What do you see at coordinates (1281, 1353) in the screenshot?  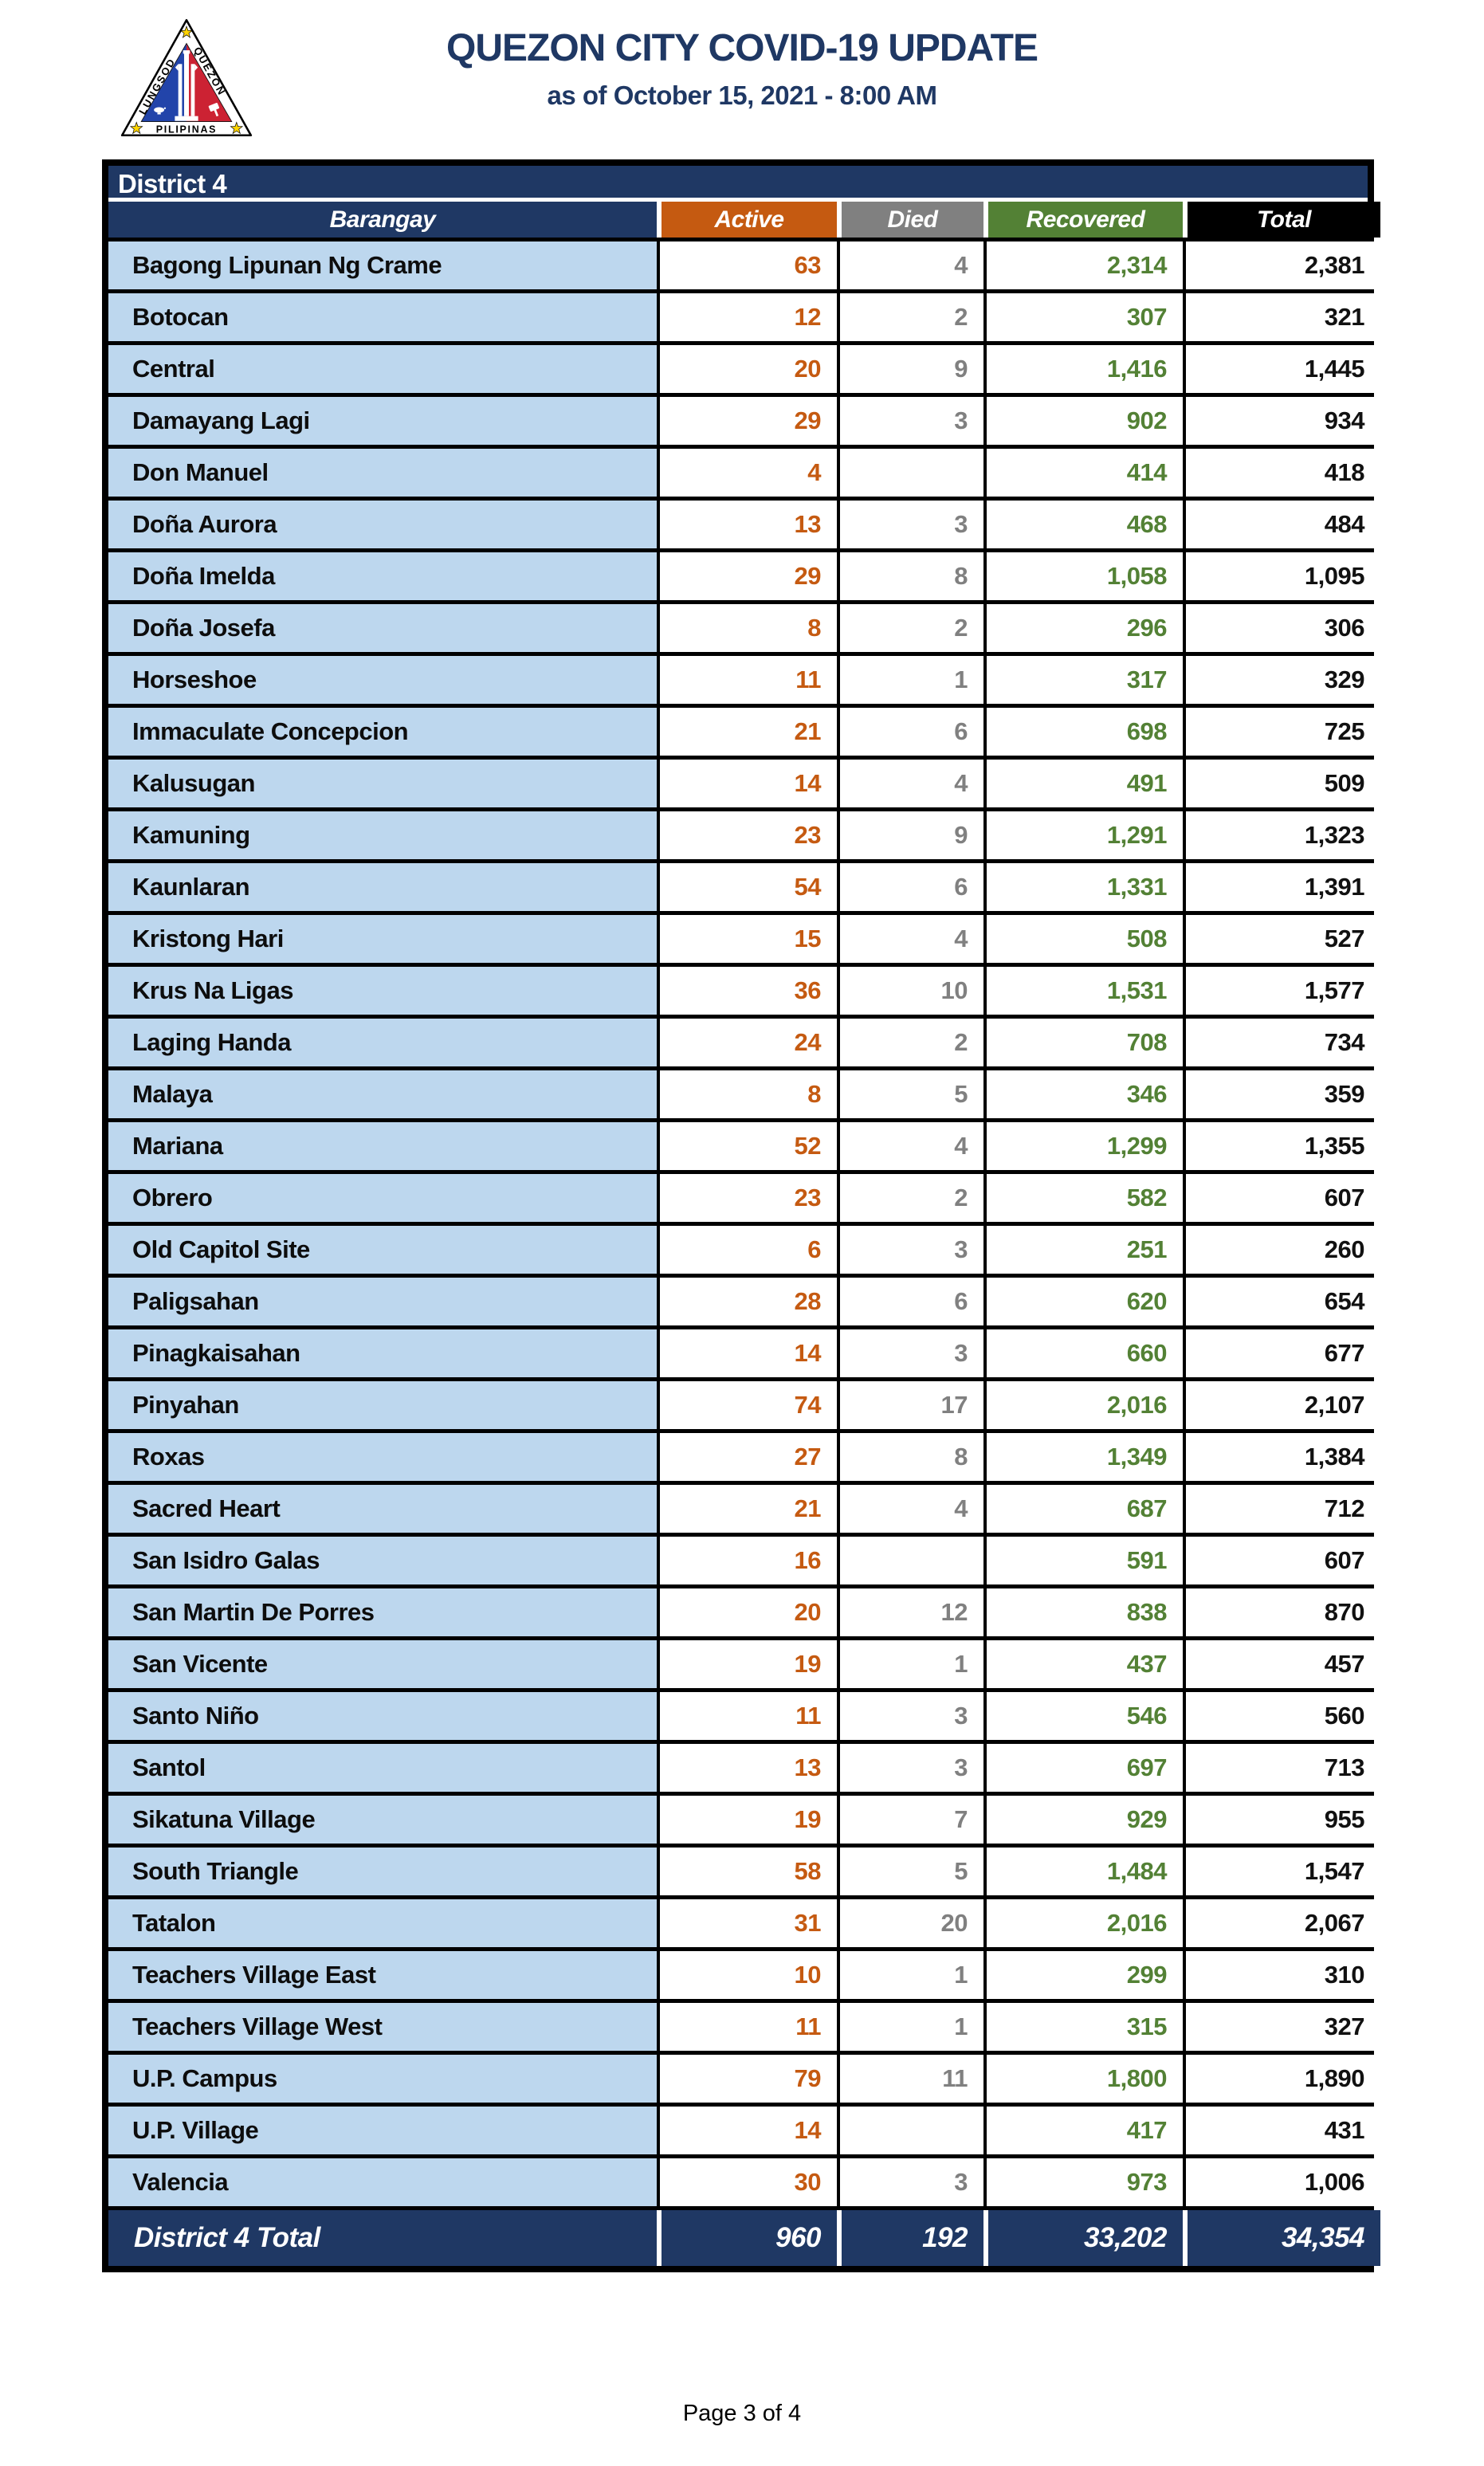 I see `total-cell: 677` at bounding box center [1281, 1353].